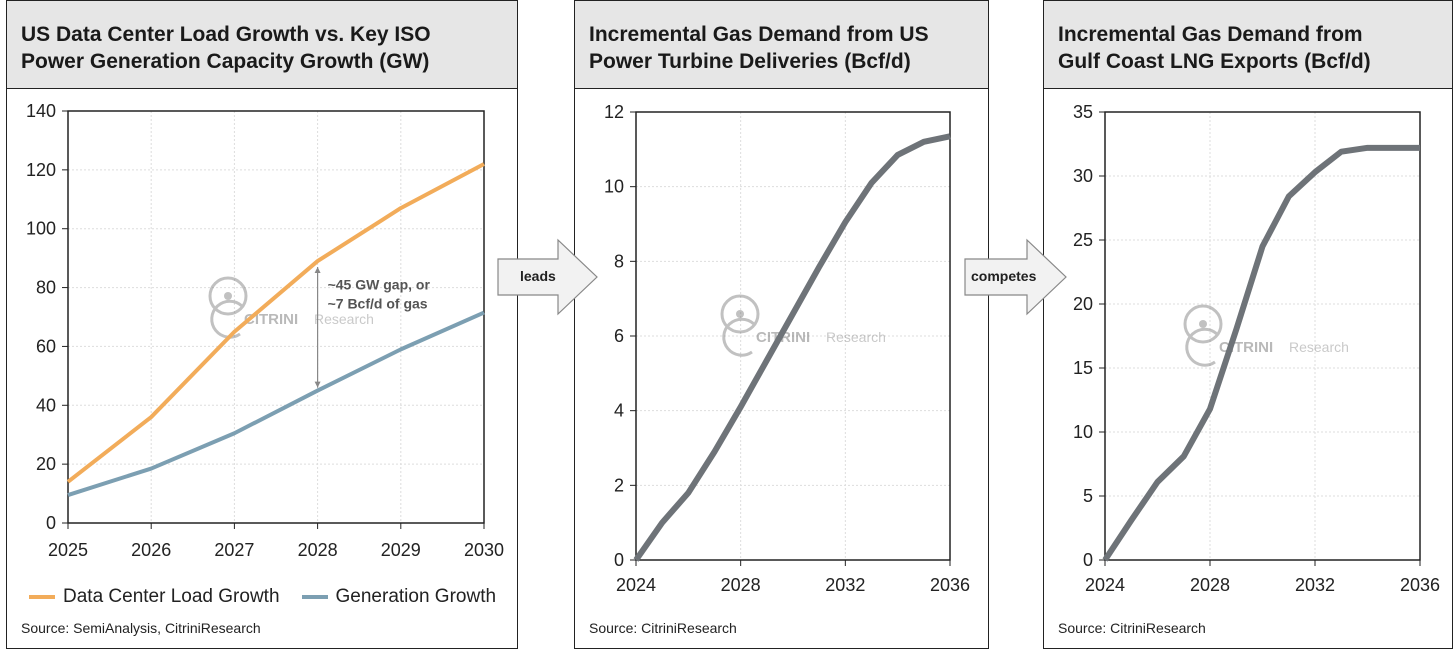  Describe the element at coordinates (750, 61) in the screenshot. I see `title-line: Power Turbine Deliveries (Bcf/d)` at that location.